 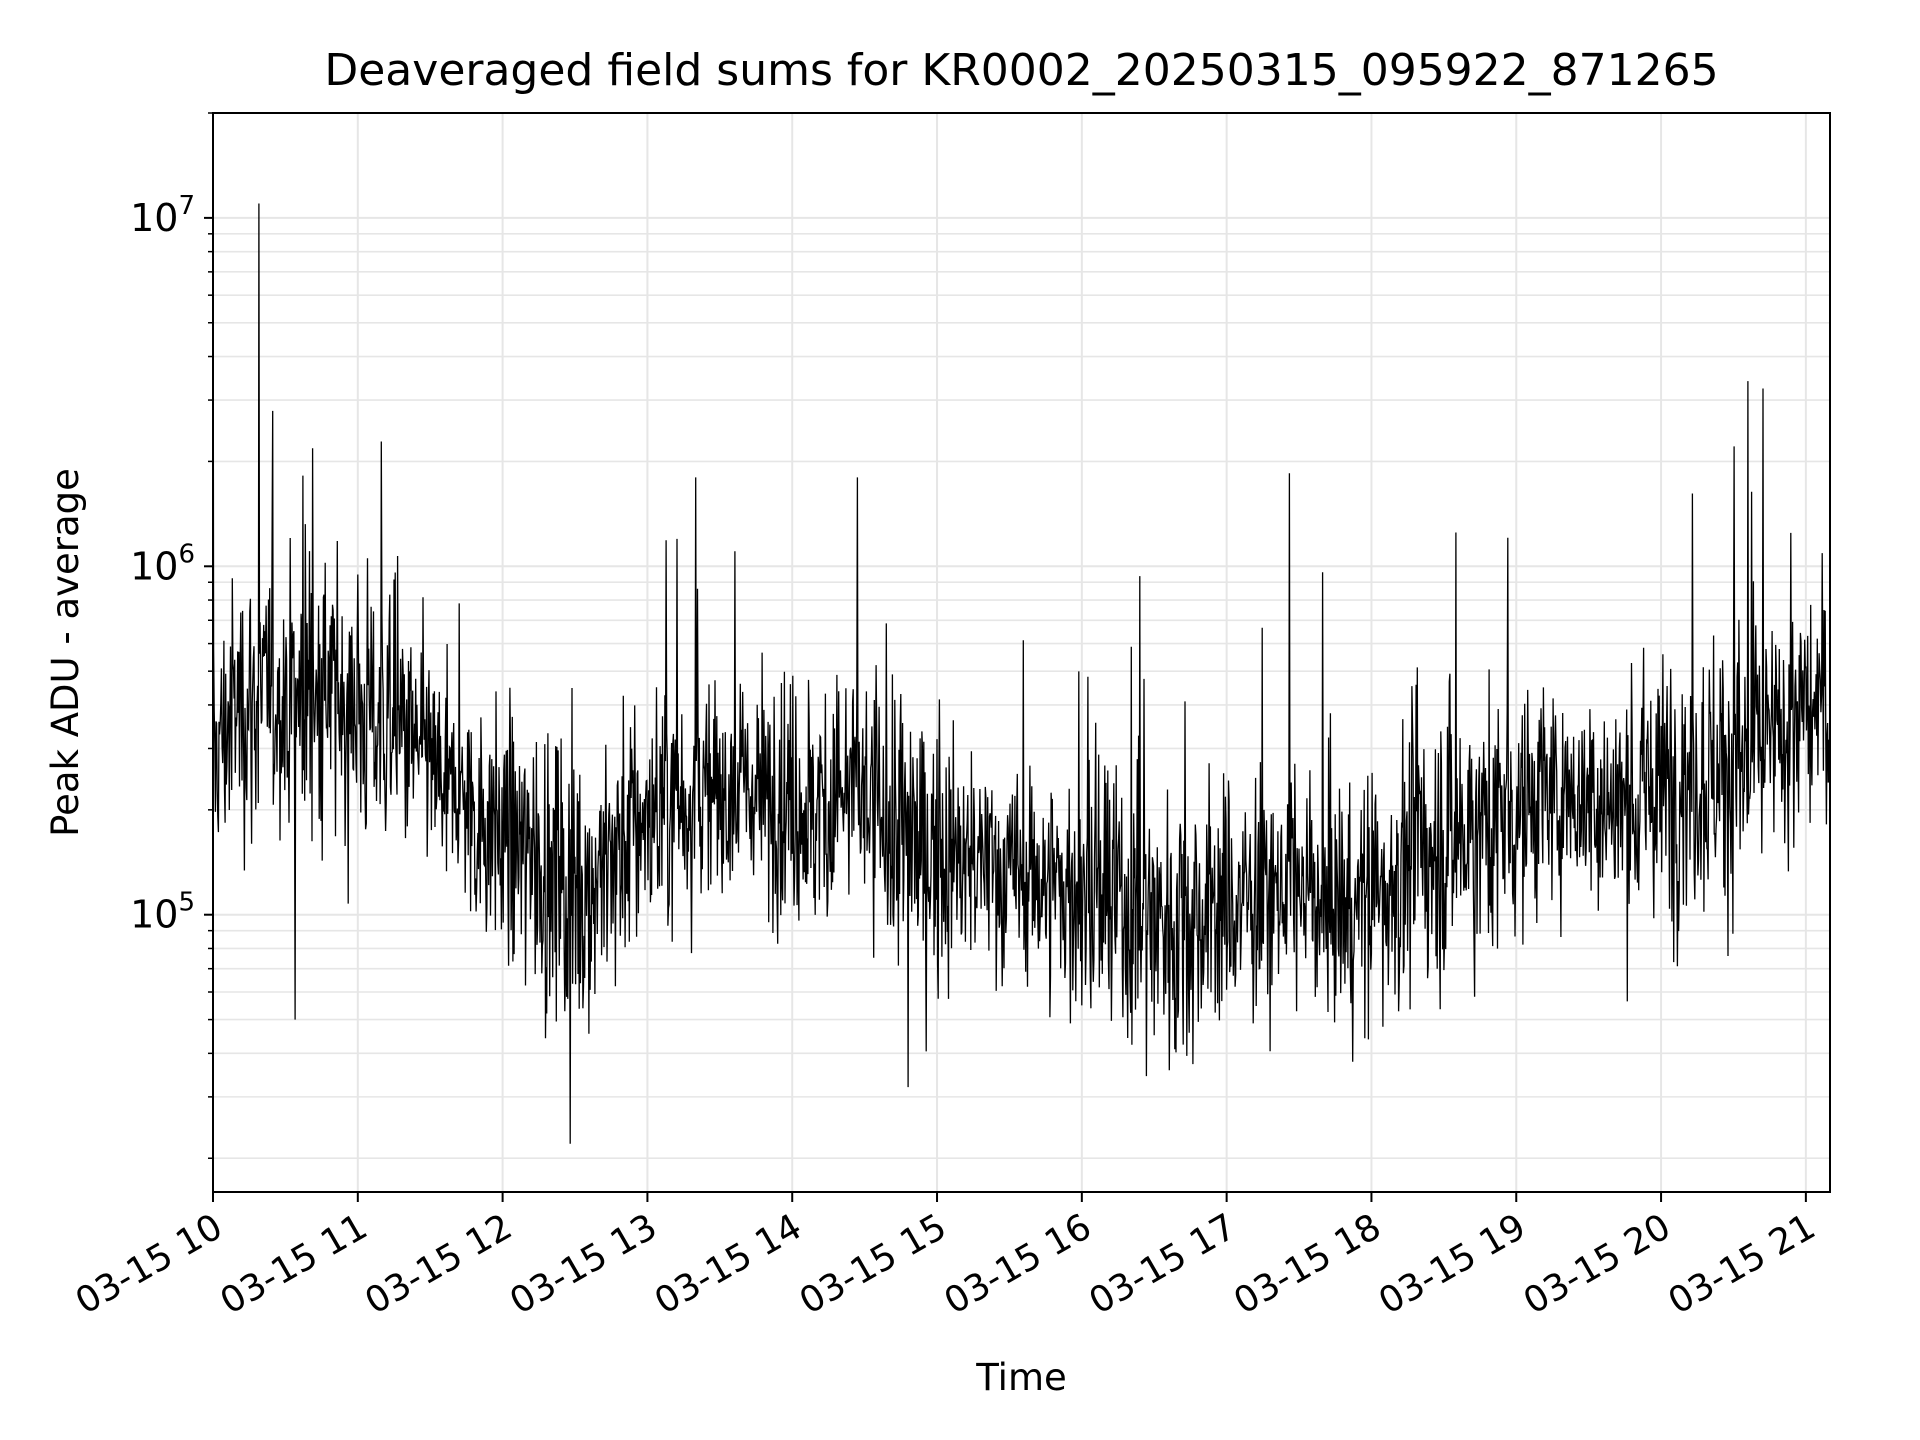 What do you see at coordinates (1021, 1377) in the screenshot?
I see `x-axis-label: Time` at bounding box center [1021, 1377].